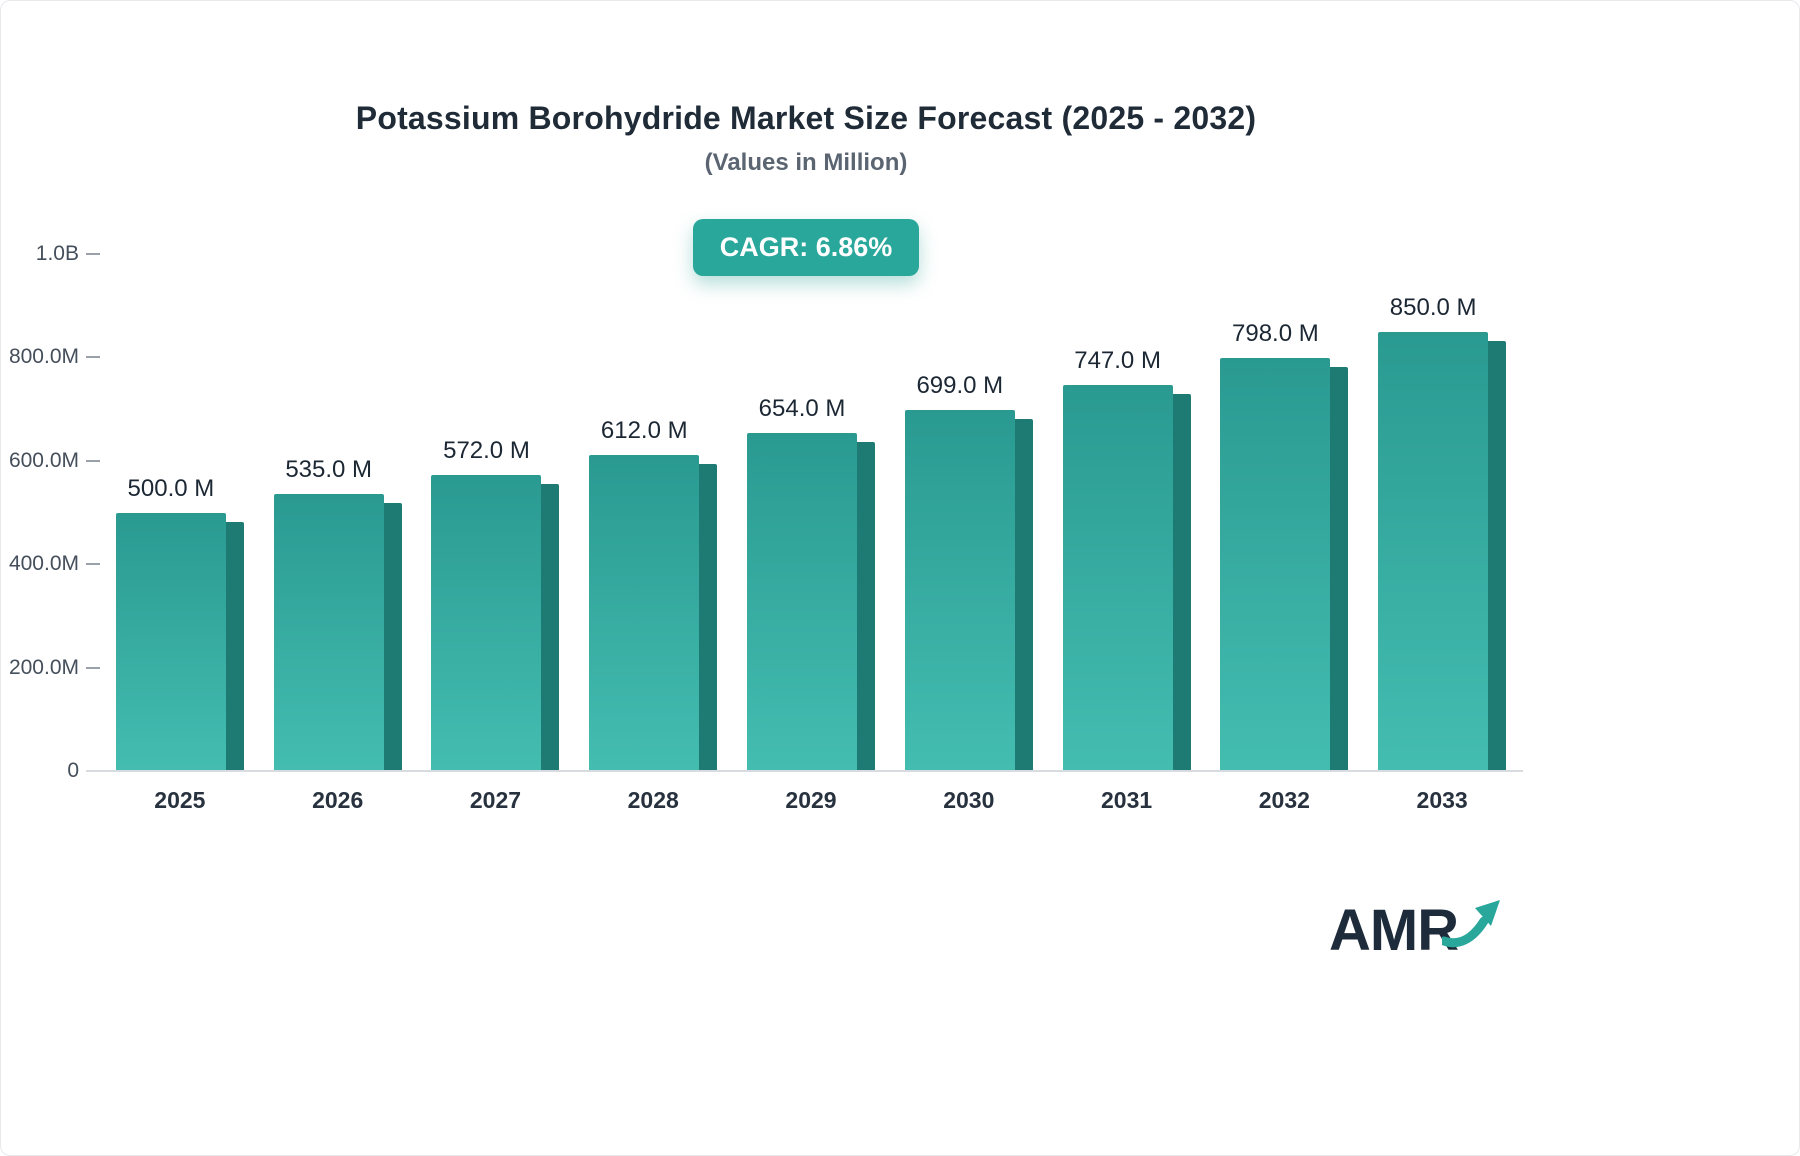 Image resolution: width=1800 pixels, height=1156 pixels. What do you see at coordinates (1394, 930) in the screenshot?
I see `amr-logo-text: AMR` at bounding box center [1394, 930].